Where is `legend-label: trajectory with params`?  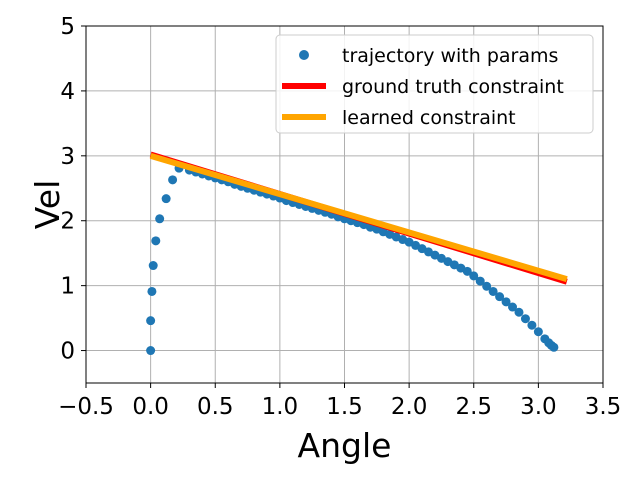
legend-label: trajectory with params is located at coordinates (450, 56).